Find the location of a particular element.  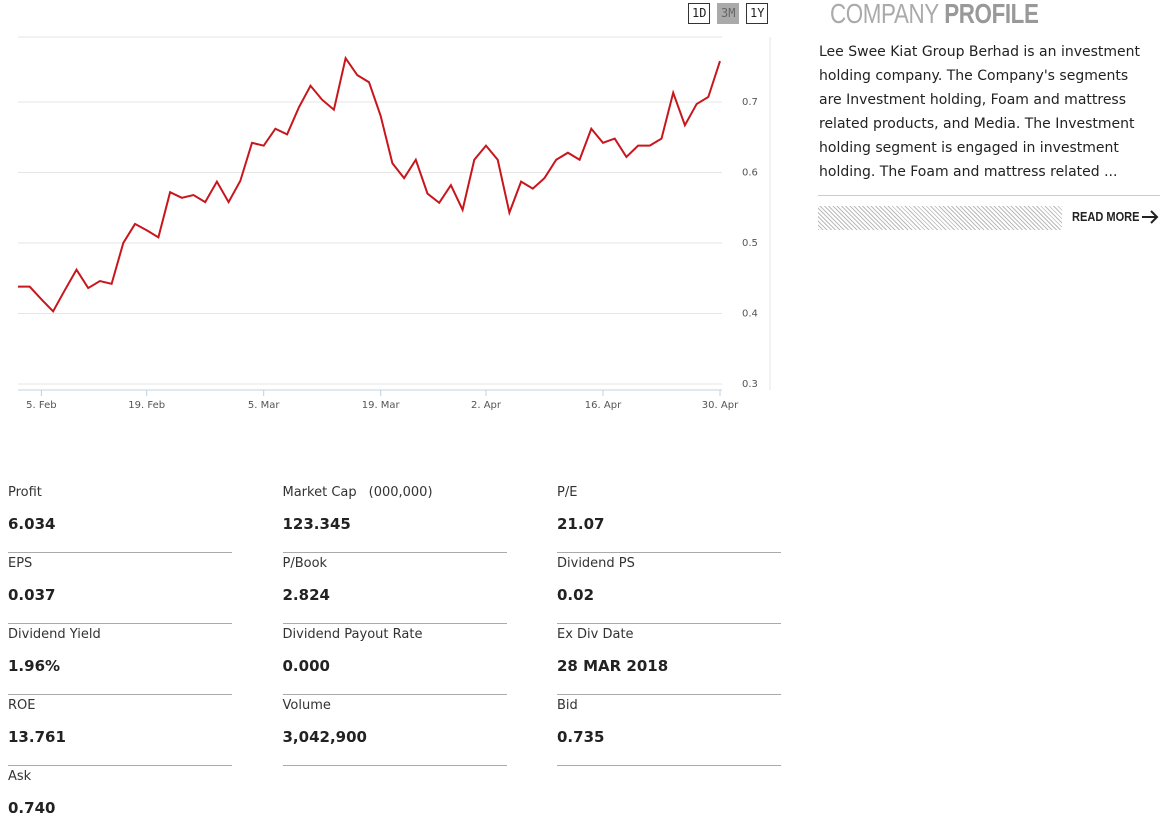

stat-label: Volume is located at coordinates (306, 705).